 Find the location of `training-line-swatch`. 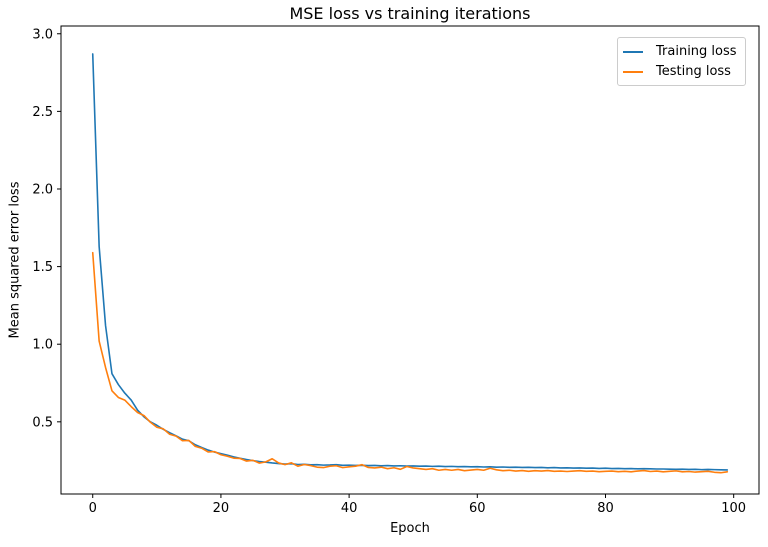

training-line-swatch is located at coordinates (633, 51).